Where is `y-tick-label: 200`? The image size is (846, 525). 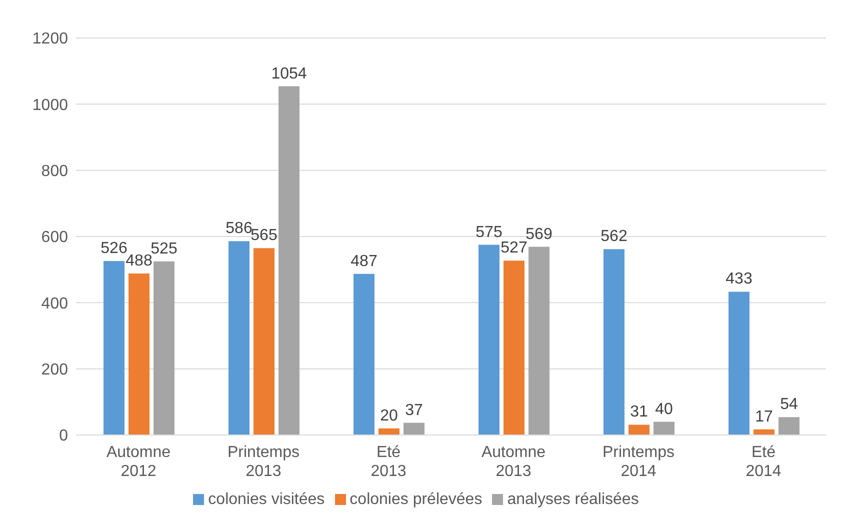 y-tick-label: 200 is located at coordinates (54, 370).